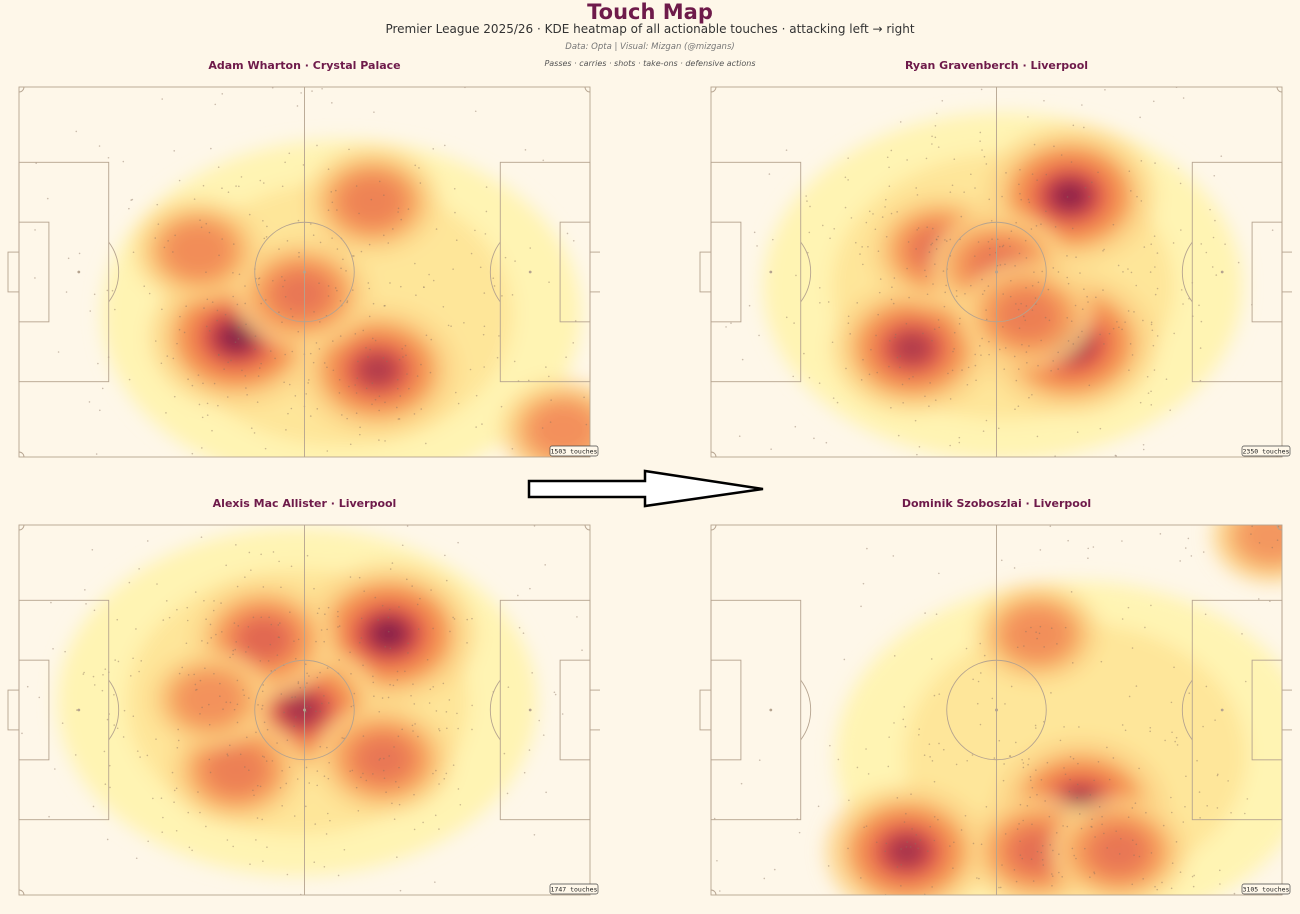  Describe the element at coordinates (645, 488) in the screenshot. I see `attack-direction-arrow-icon` at that location.